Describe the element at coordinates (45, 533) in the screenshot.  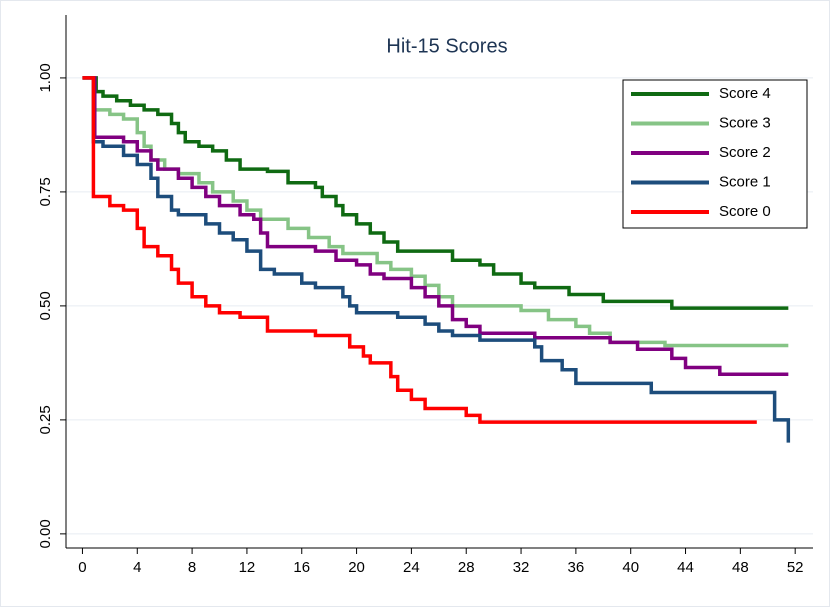
I see `y-tick-label: 0.00` at that location.